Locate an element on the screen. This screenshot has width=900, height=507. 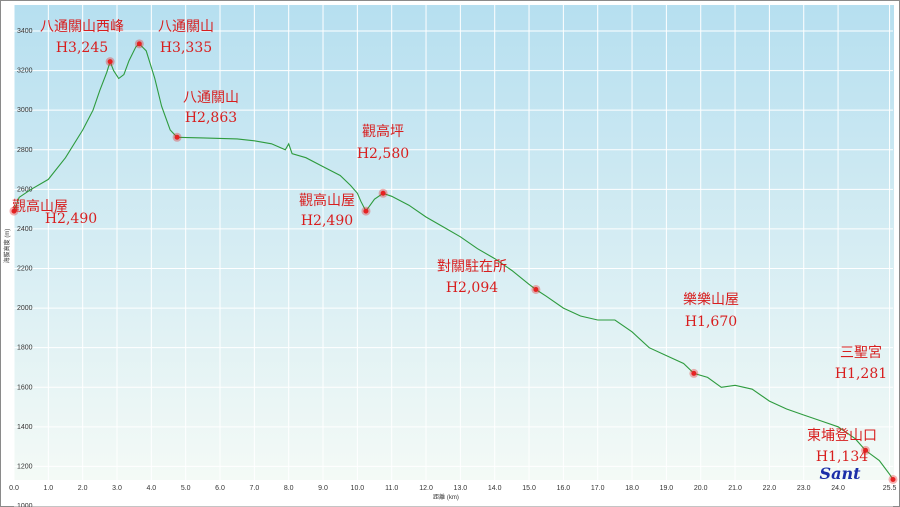
y-tick-label: 1600 is located at coordinates (25, 387).